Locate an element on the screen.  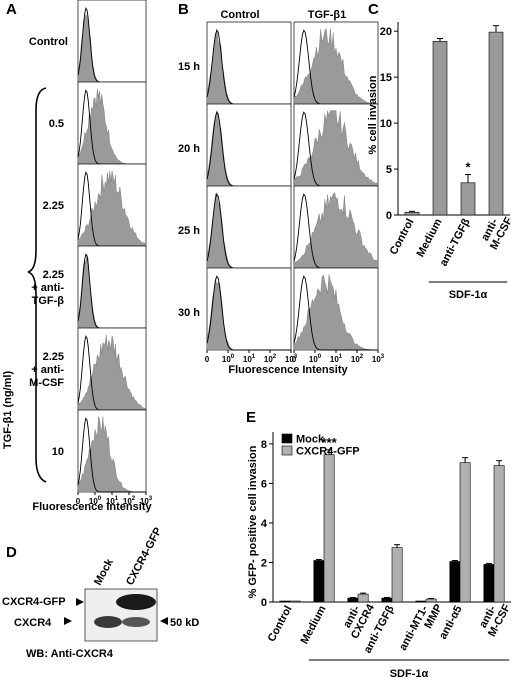
panel-b-ctrl-tick-label-2: 10¹ is located at coordinates (249, 359).